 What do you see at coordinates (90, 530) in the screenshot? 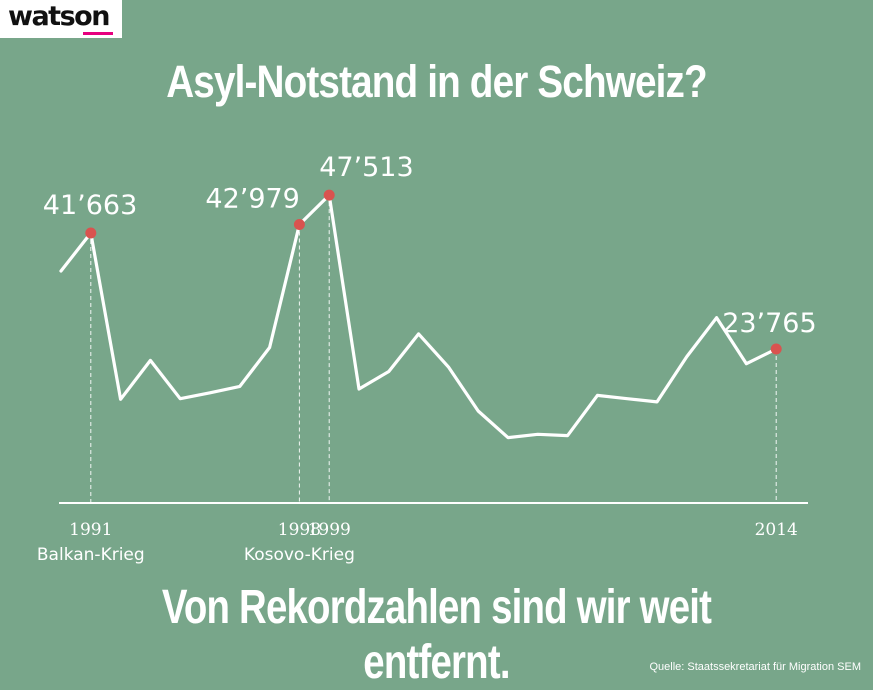
I see `year-tick-1991: 1991` at bounding box center [90, 530].